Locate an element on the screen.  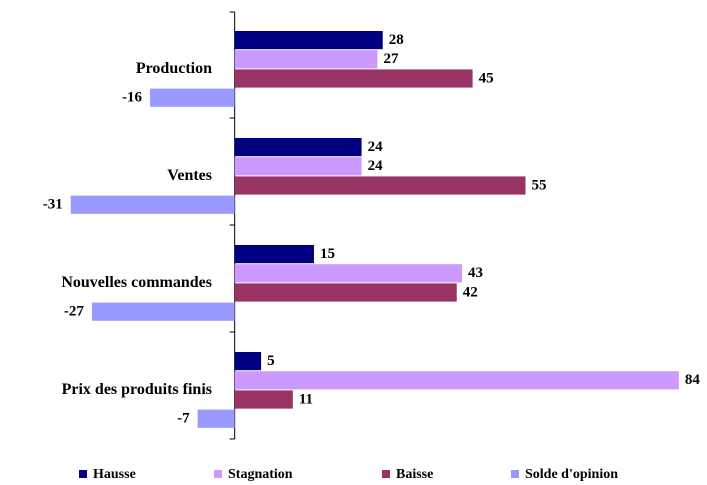
data-label: 84 is located at coordinates (693, 380).